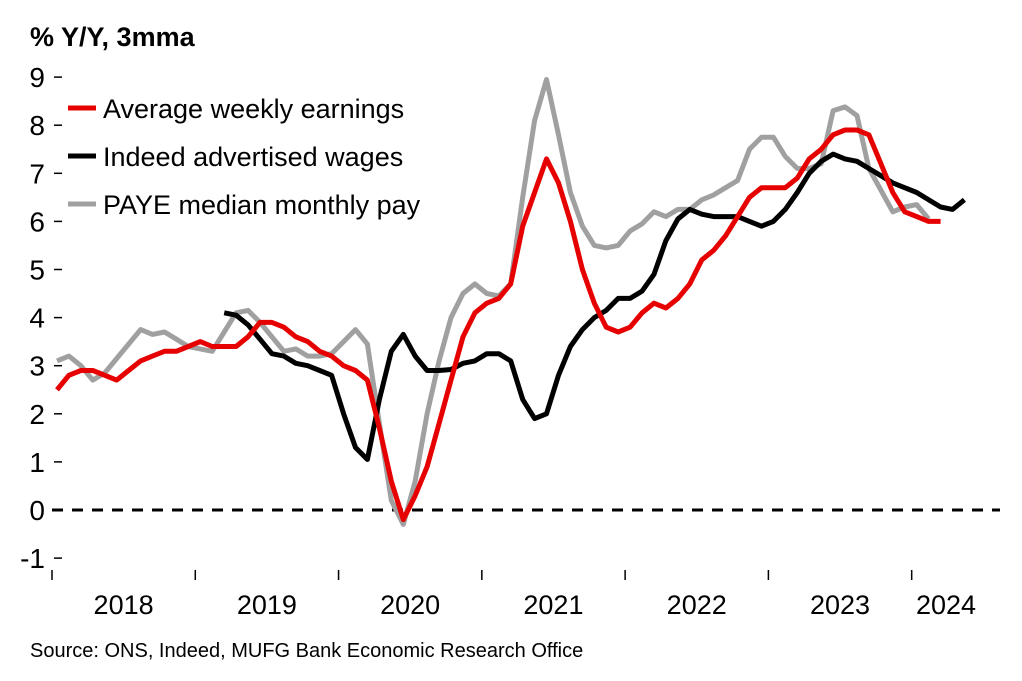 This screenshot has width=1022, height=681. I want to click on y-tick-label: 0, so click(37, 510).